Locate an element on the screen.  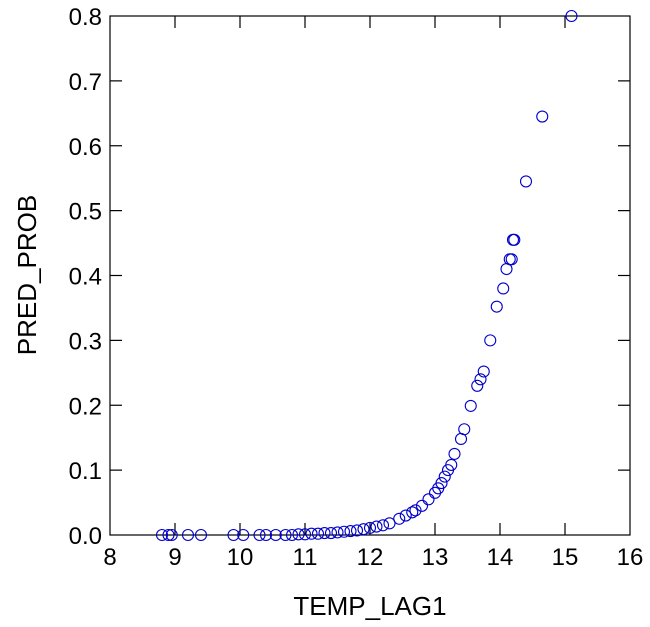
x-tick-label: 9 is located at coordinates (174, 557).